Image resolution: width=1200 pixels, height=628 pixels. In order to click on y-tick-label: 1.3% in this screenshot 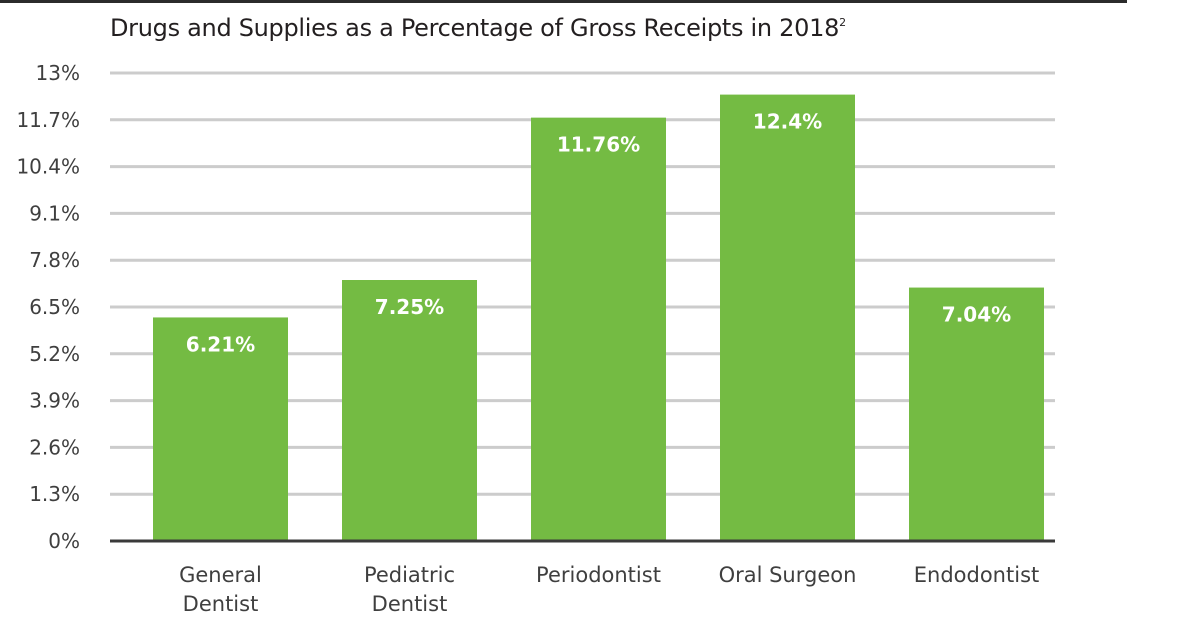, I will do `click(54, 494)`.